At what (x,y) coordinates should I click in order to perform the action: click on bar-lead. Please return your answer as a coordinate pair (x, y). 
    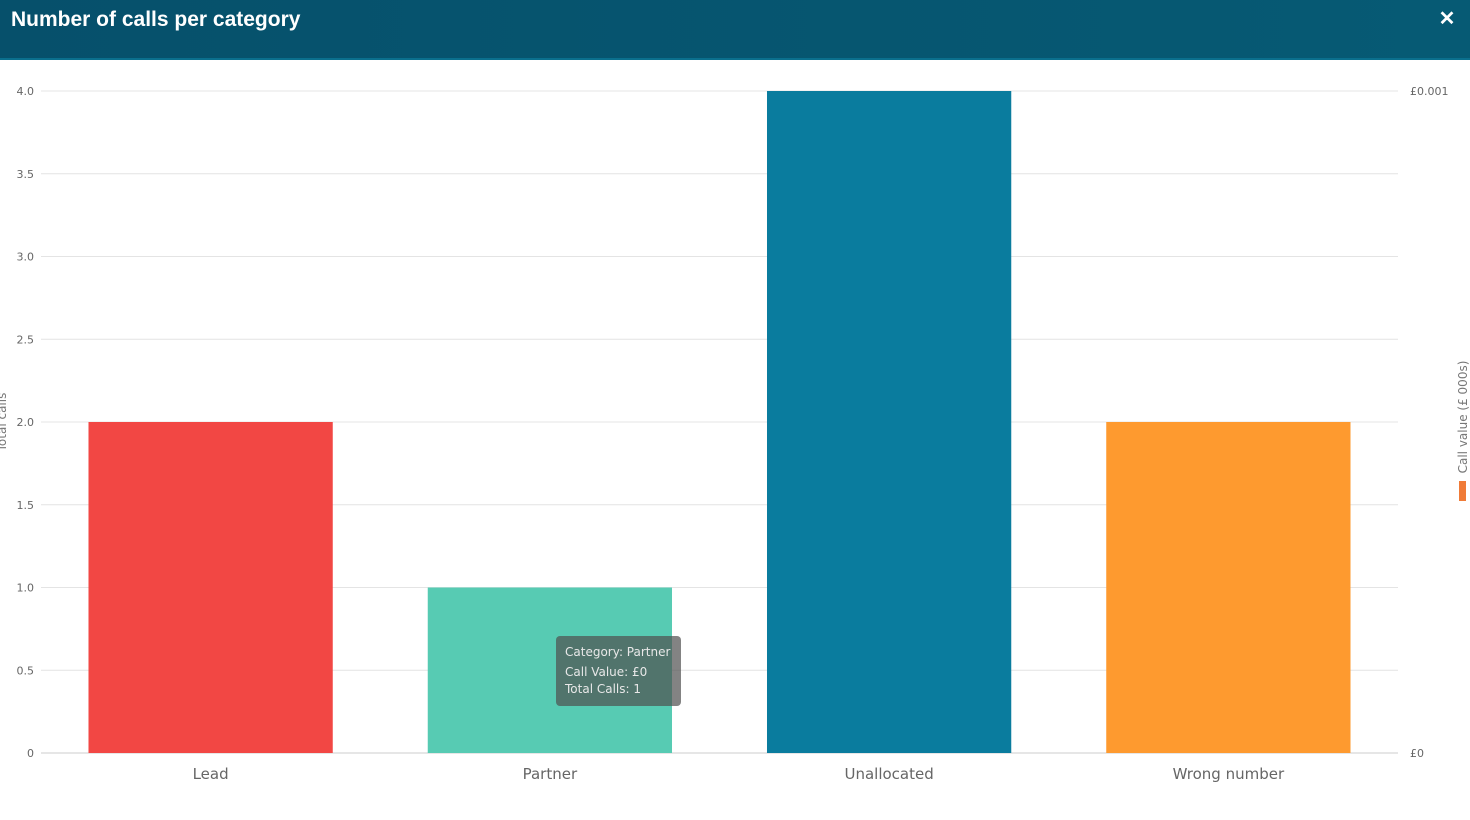
    Looking at the image, I should click on (210, 587).